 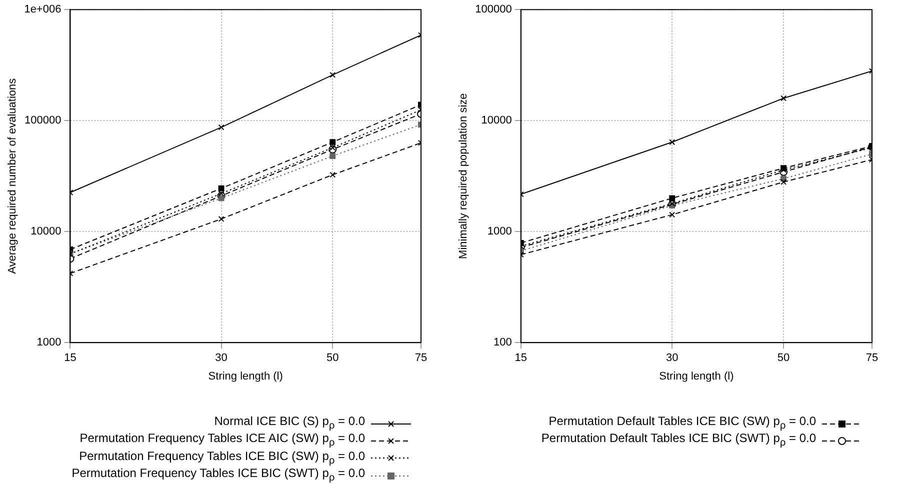 I want to click on legend-label: Permutation Frequency Tables ICE BIC (SWT) p$_{ρ}$ = 0.0, so click(x=218, y=475).